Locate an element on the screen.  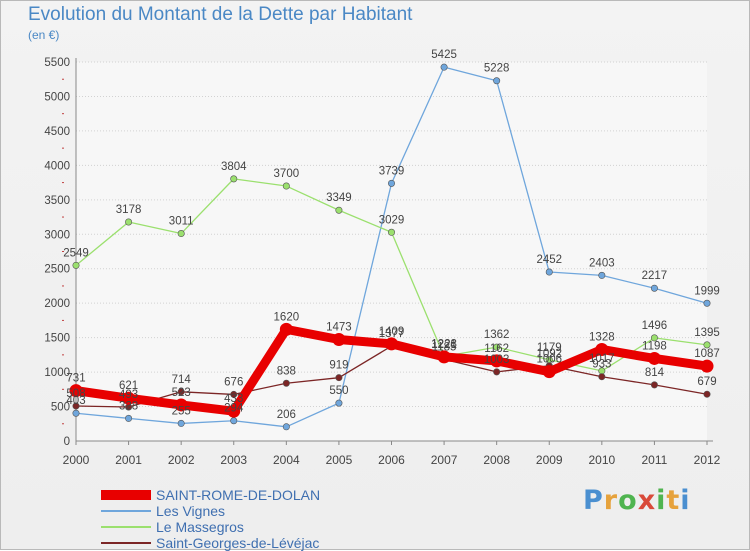
y-tick-label: 5500 is located at coordinates (57, 63).